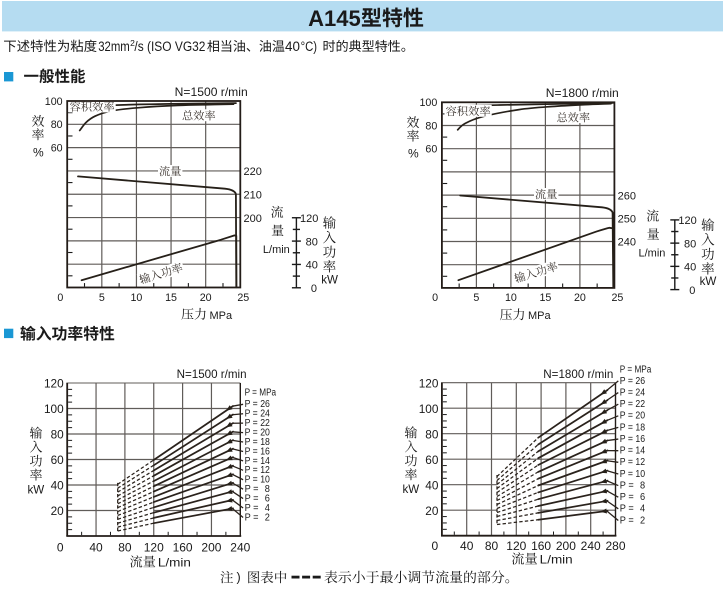 This screenshot has width=723, height=591. What do you see at coordinates (615, 546) in the screenshot?
I see `svg-text: 280` at bounding box center [615, 546].